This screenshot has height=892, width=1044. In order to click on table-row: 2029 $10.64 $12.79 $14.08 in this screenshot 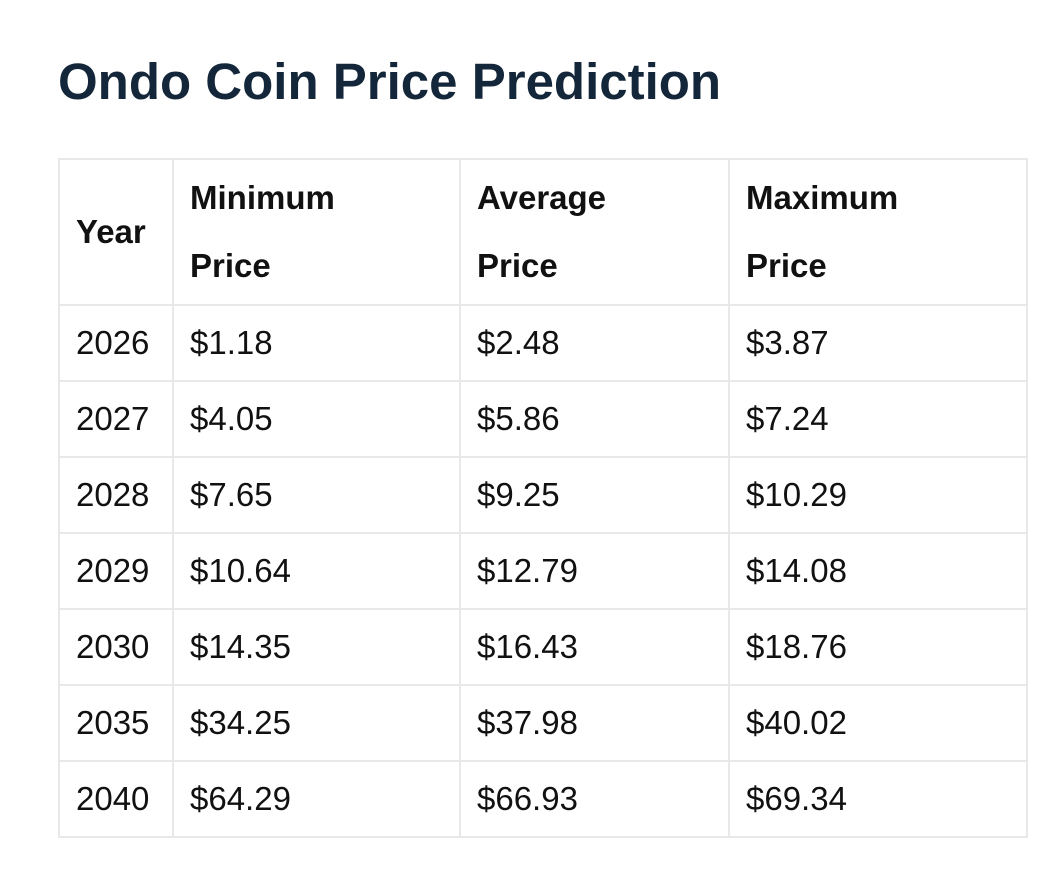, I will do `click(543, 571)`.